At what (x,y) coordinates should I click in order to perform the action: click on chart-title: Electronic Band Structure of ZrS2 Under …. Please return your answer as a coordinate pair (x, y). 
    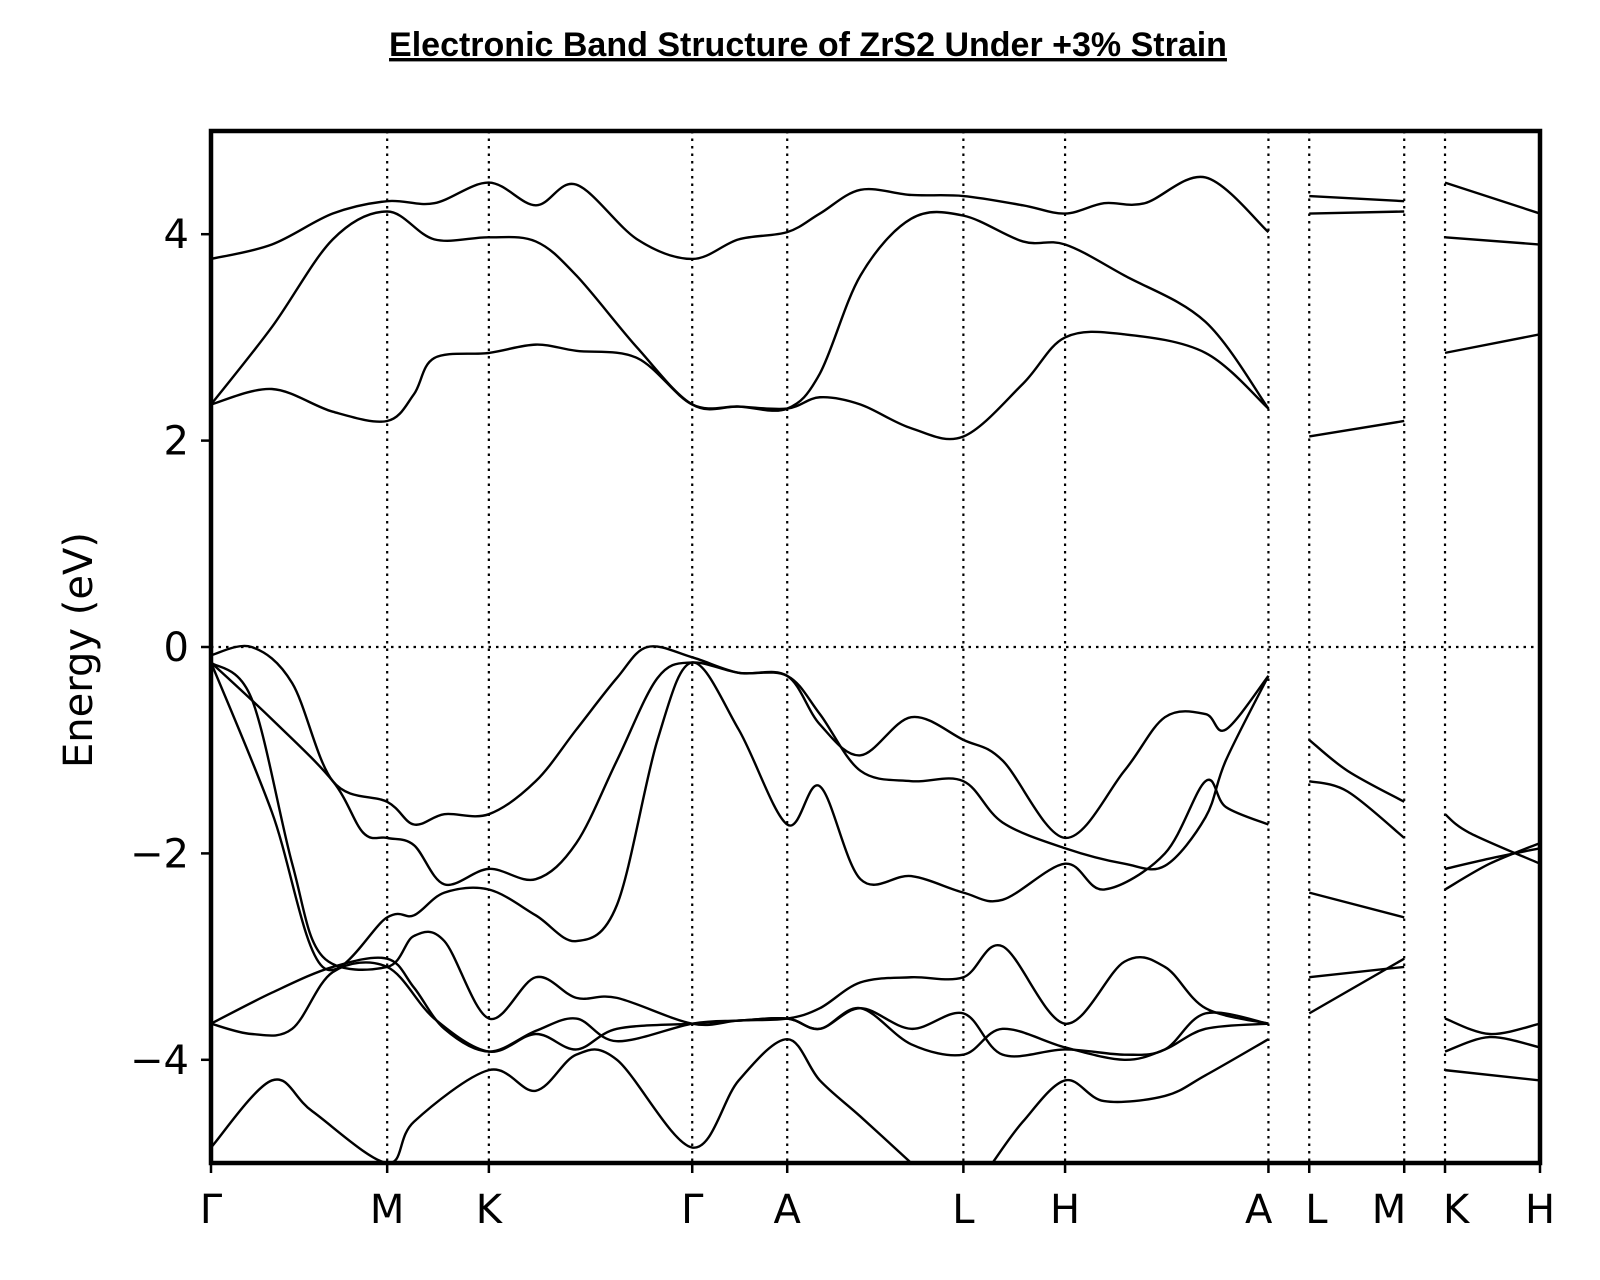
    Looking at the image, I should click on (808, 45).